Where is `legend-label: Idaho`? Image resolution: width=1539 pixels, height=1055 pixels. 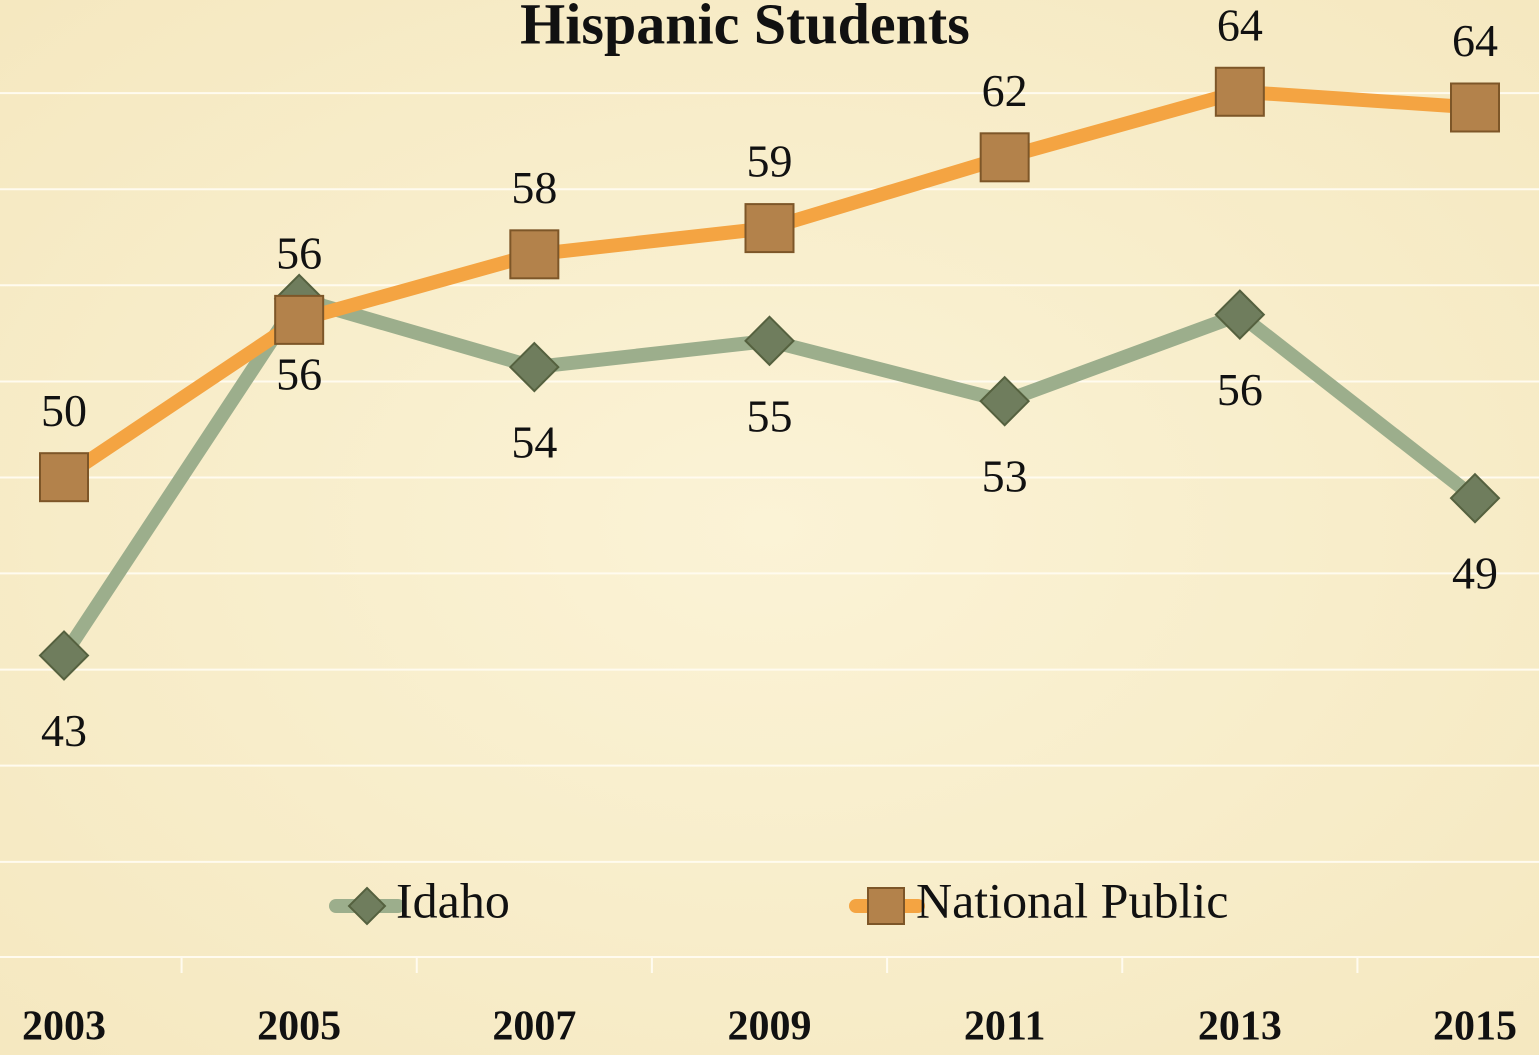
legend-label: Idaho is located at coordinates (453, 900).